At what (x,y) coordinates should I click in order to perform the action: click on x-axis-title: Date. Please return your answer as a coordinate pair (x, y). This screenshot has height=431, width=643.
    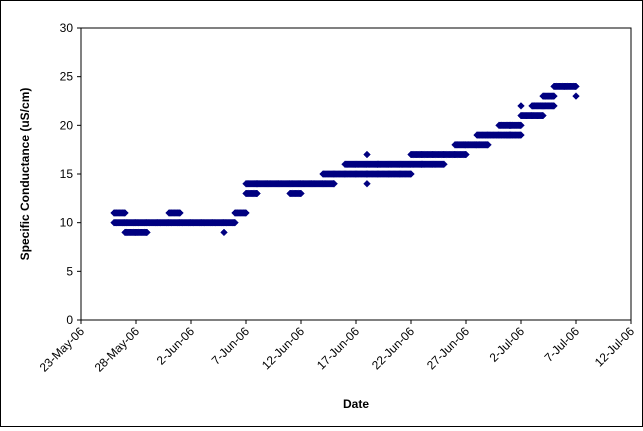
    Looking at the image, I should click on (356, 404).